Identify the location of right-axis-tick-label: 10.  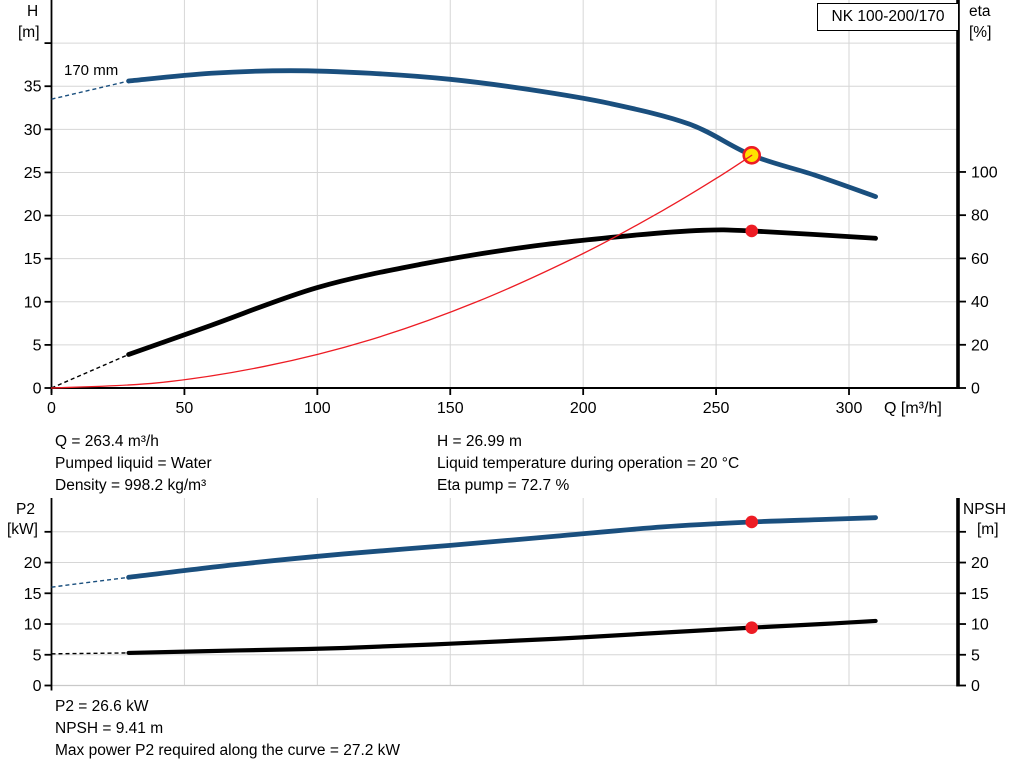
(980, 625).